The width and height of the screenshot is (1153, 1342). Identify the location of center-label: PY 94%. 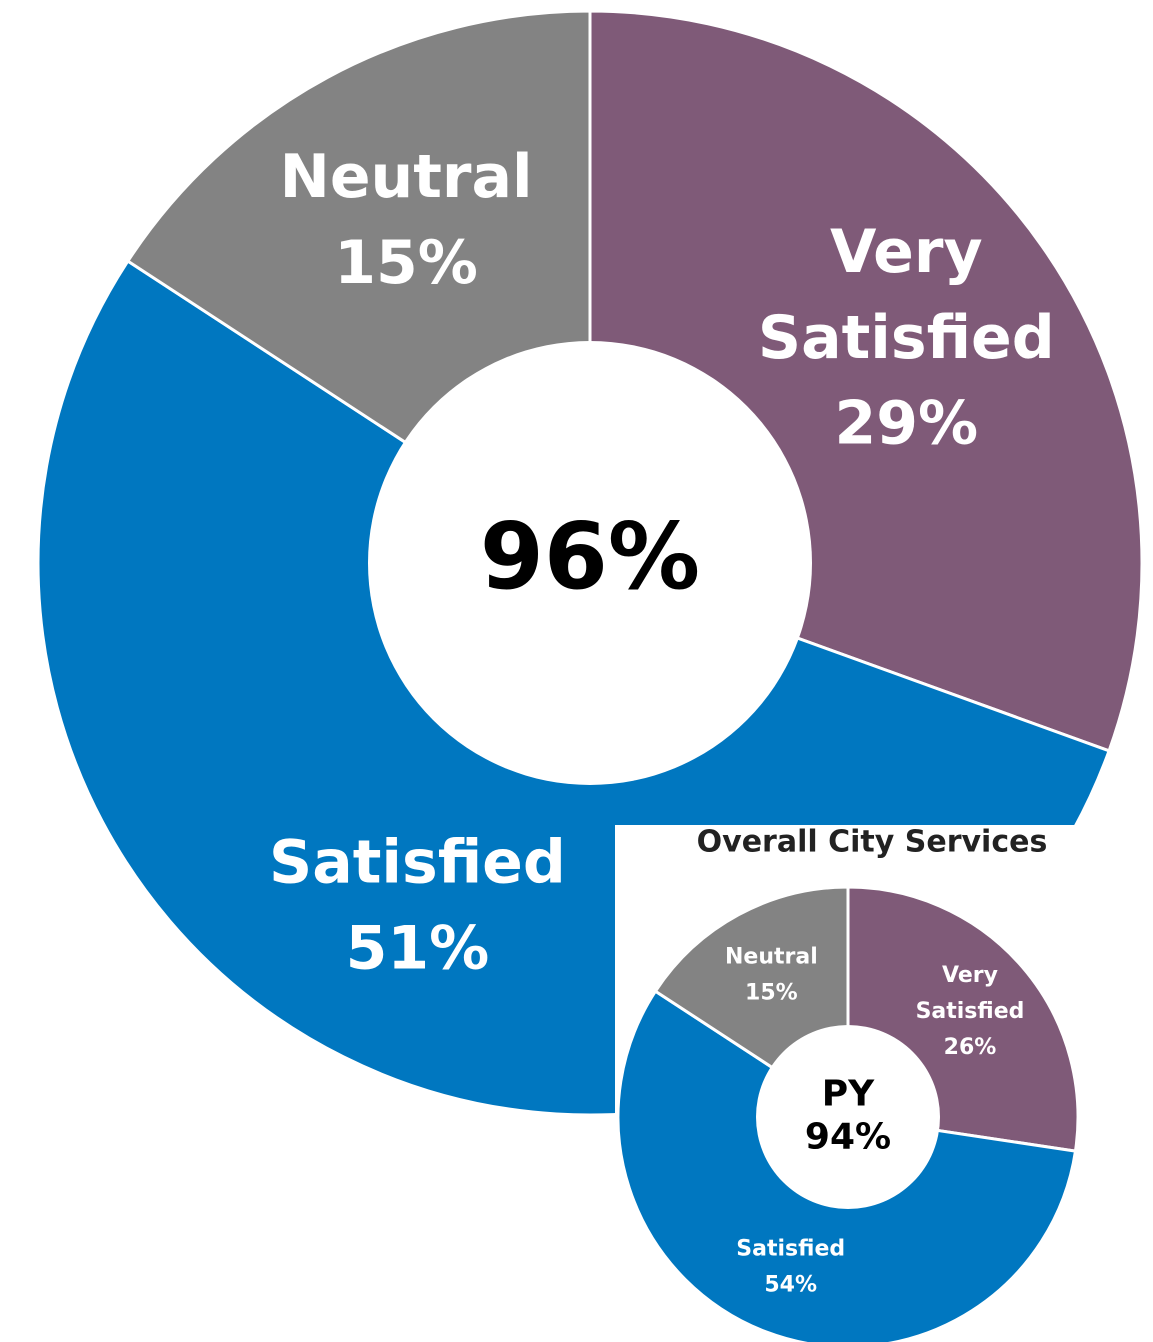
(848, 1115).